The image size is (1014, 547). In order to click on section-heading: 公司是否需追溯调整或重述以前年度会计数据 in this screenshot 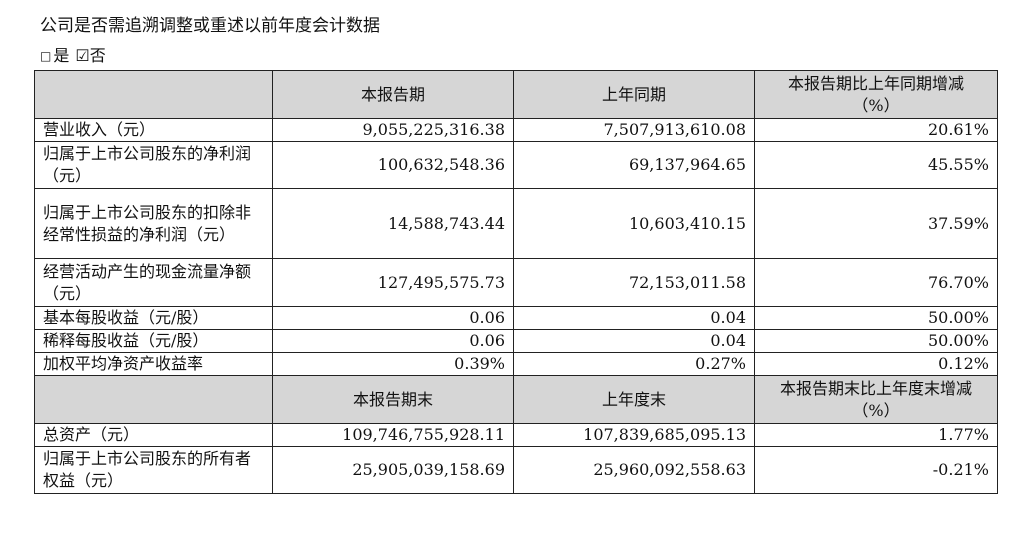, I will do `click(210, 26)`.